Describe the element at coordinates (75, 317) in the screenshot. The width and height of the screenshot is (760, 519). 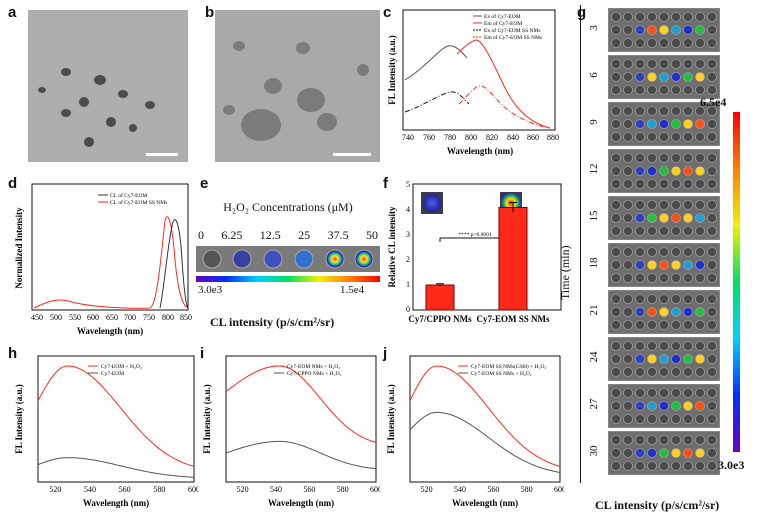
I see `tick-d-2: 550` at that location.